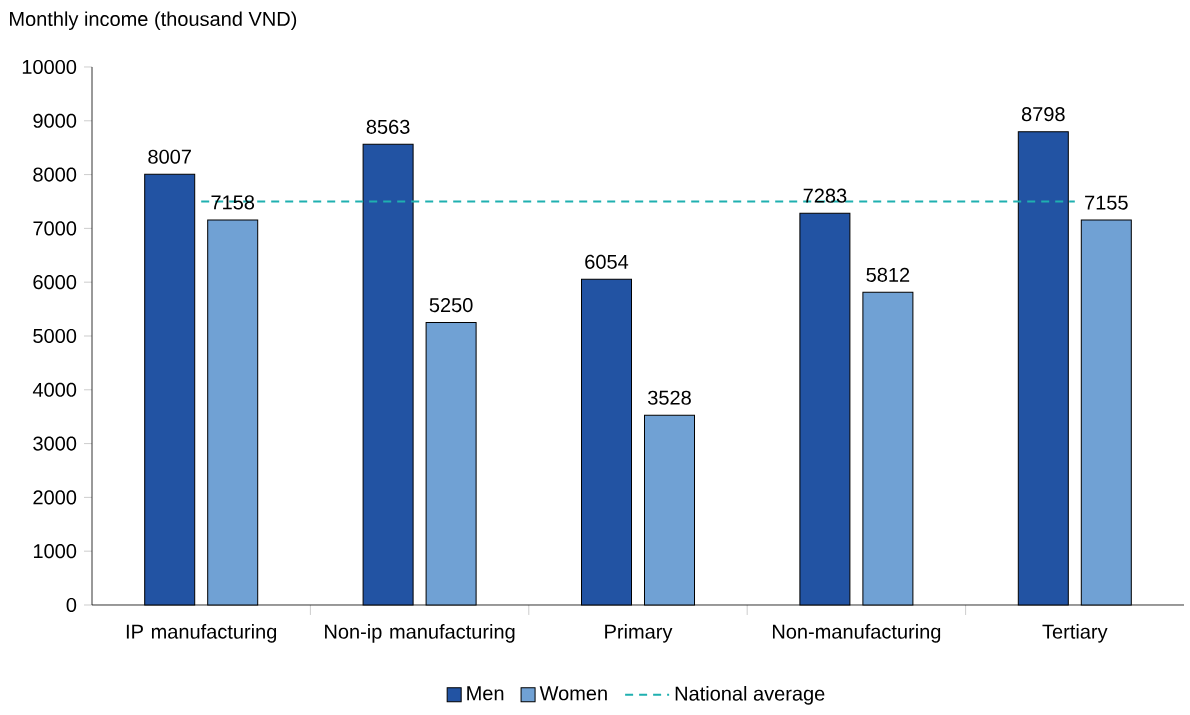 The height and width of the screenshot is (715, 1190). What do you see at coordinates (201, 633) in the screenshot?
I see `x-tick-label: IP manufacturing` at bounding box center [201, 633].